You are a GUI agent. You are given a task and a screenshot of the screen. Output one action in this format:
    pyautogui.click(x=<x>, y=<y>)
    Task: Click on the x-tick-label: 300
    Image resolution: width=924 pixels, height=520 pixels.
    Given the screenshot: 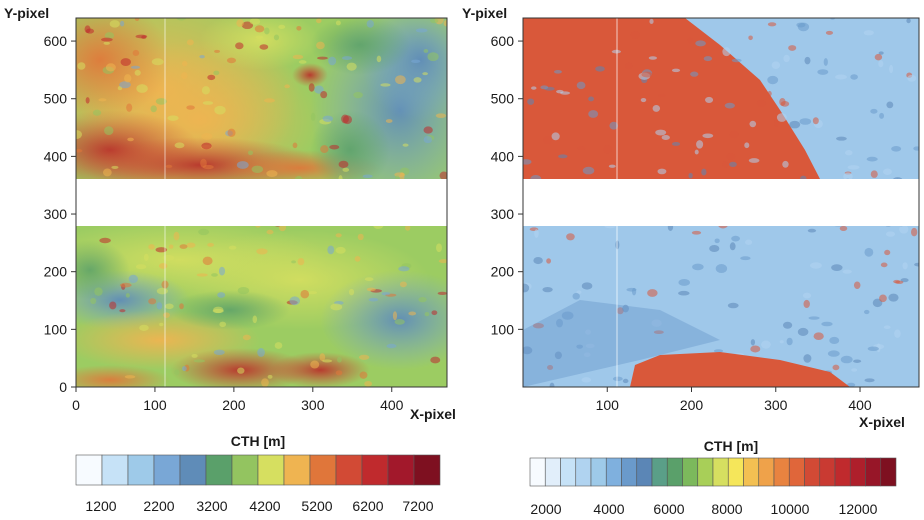 What is the action you would take?
    pyautogui.click(x=313, y=405)
    